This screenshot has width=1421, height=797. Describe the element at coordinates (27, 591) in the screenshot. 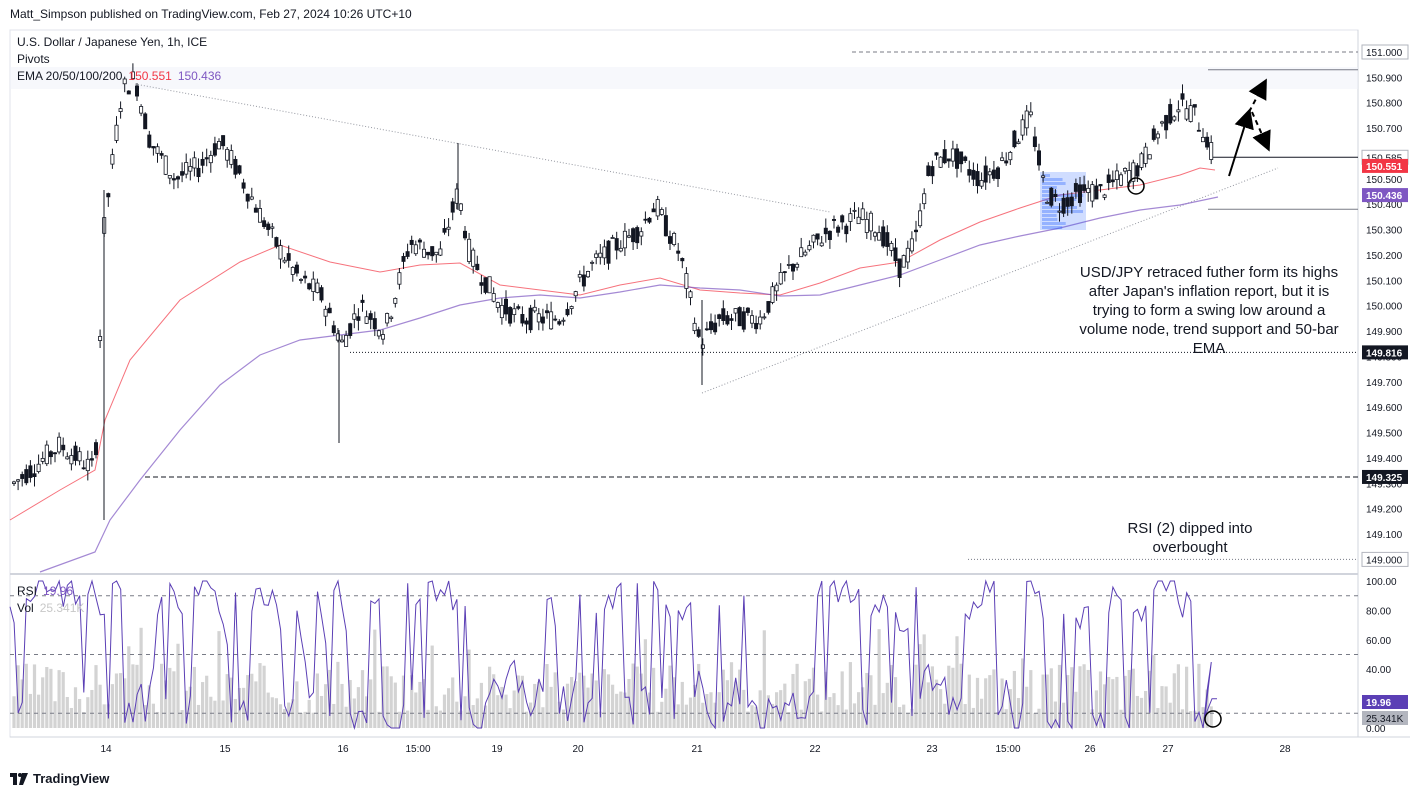

I see `rsi-legend-label: RSI` at that location.